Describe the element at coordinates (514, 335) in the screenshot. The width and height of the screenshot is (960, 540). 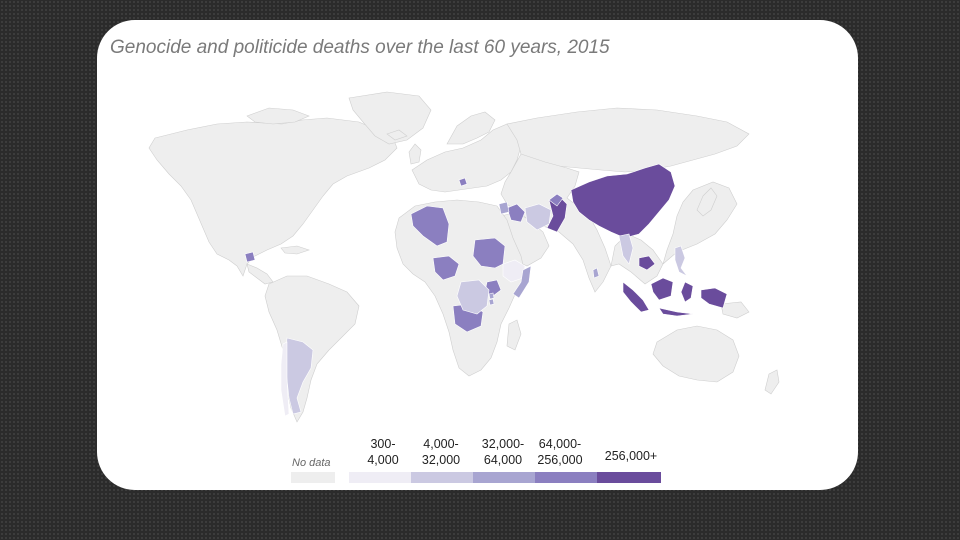
I see `madagascar-land` at that location.